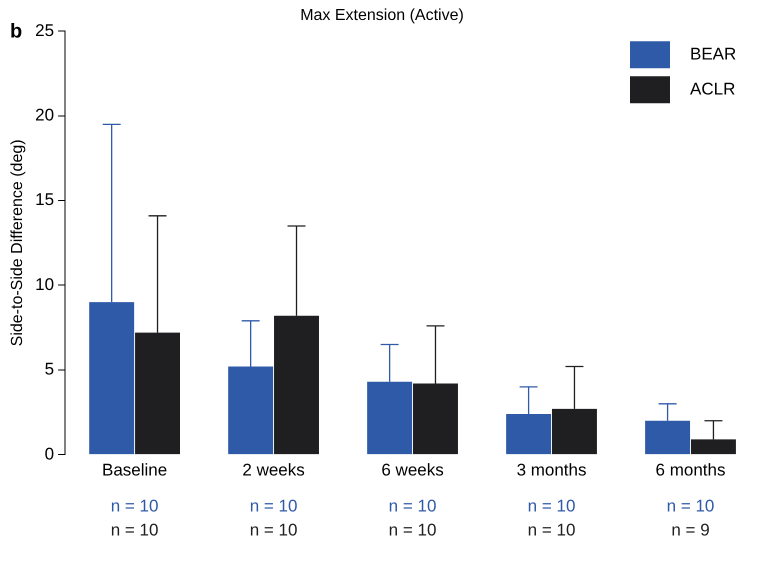  I want to click on y-tick-label: 25, so click(44, 30).